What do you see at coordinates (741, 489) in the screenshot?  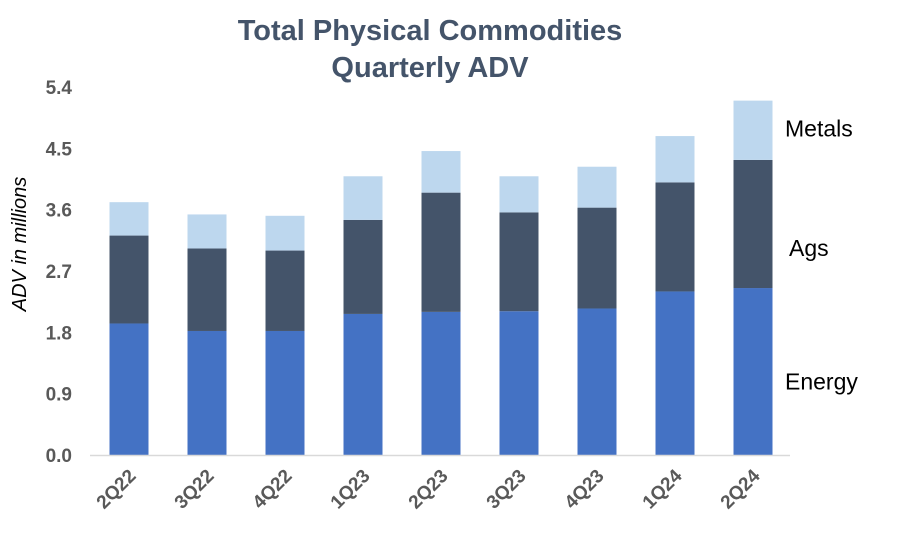 I see `x-tick-label: 2Q24` at bounding box center [741, 489].